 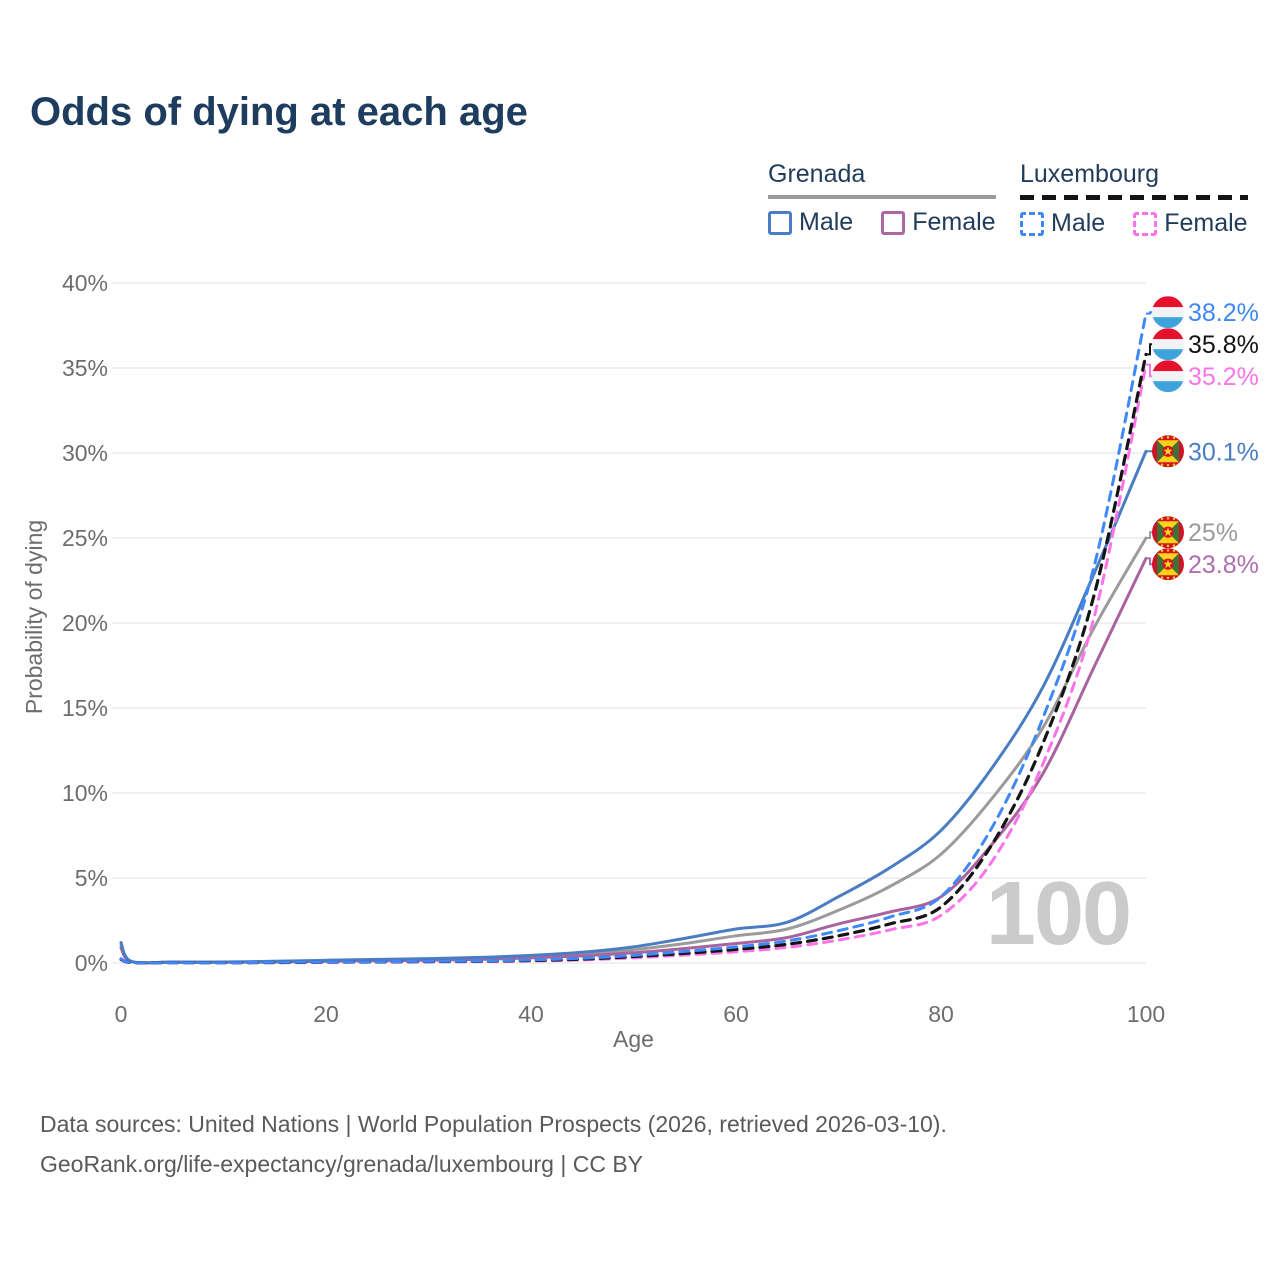 I want to click on end-label-luxembourg-male: 38.2%, so click(x=1223, y=313).